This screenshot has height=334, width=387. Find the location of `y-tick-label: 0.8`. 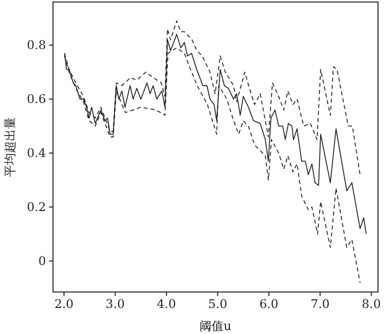

y-tick-label: 0.8 is located at coordinates (36, 45).